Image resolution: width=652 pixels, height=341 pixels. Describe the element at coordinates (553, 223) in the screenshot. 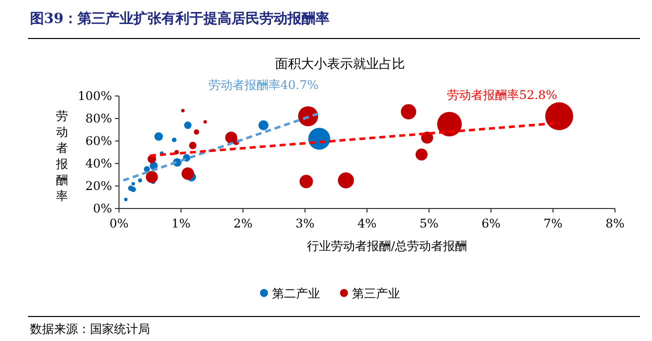

I see `x-tick-label: 7%` at that location.